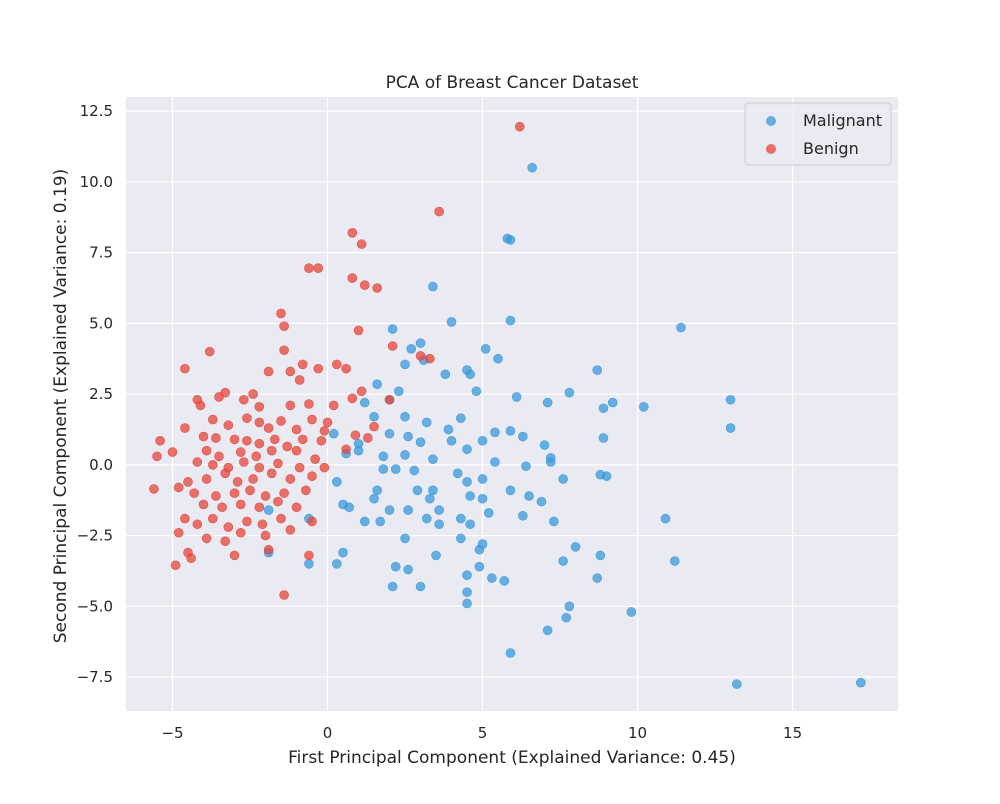  What do you see at coordinates (101, 394) in the screenshot?
I see `y-tick-label: 2.5` at bounding box center [101, 394].